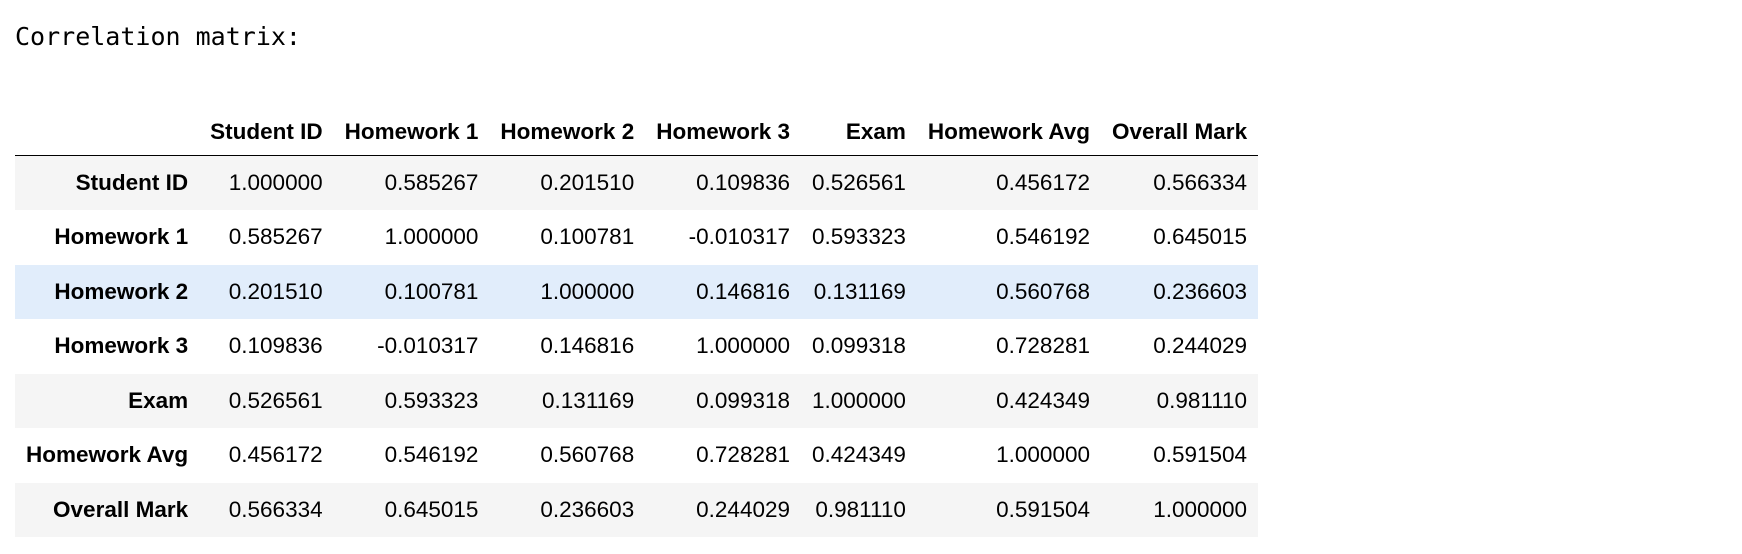 The width and height of the screenshot is (1742, 554). What do you see at coordinates (107, 131) in the screenshot?
I see `index-header-cell` at bounding box center [107, 131].